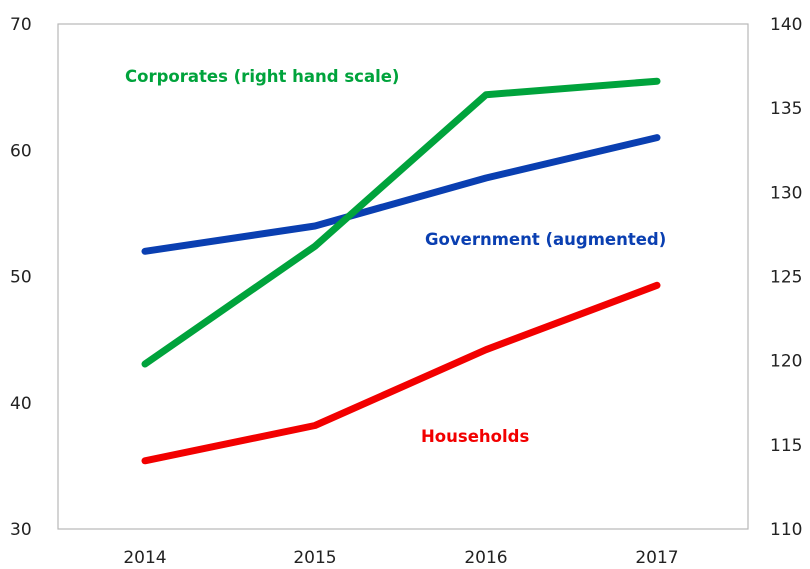 The image size is (810, 569). What do you see at coordinates (314, 558) in the screenshot?
I see `x-tick-label: 2015` at bounding box center [314, 558].